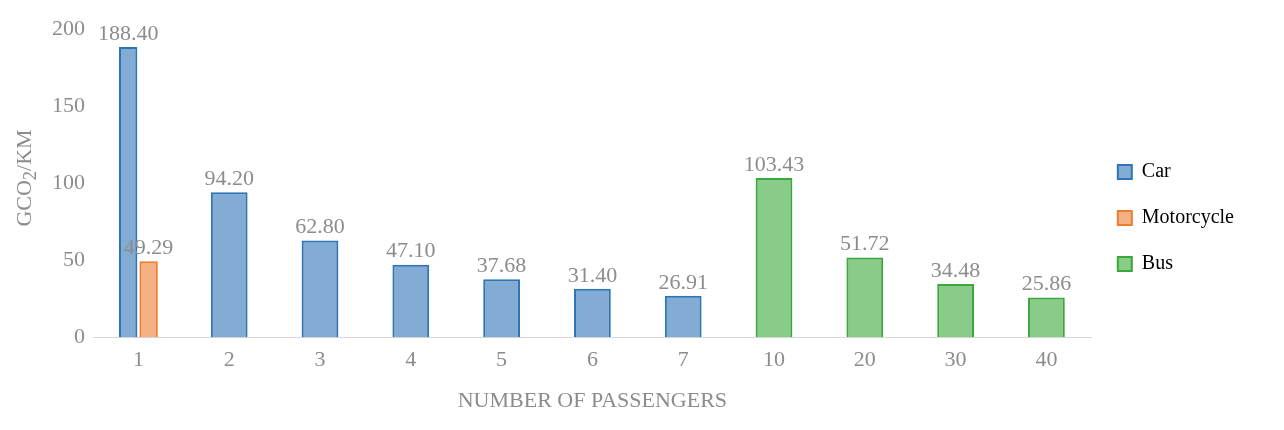 The image size is (1284, 430). What do you see at coordinates (68, 104) in the screenshot?
I see `y-tick-label: 150` at bounding box center [68, 104].